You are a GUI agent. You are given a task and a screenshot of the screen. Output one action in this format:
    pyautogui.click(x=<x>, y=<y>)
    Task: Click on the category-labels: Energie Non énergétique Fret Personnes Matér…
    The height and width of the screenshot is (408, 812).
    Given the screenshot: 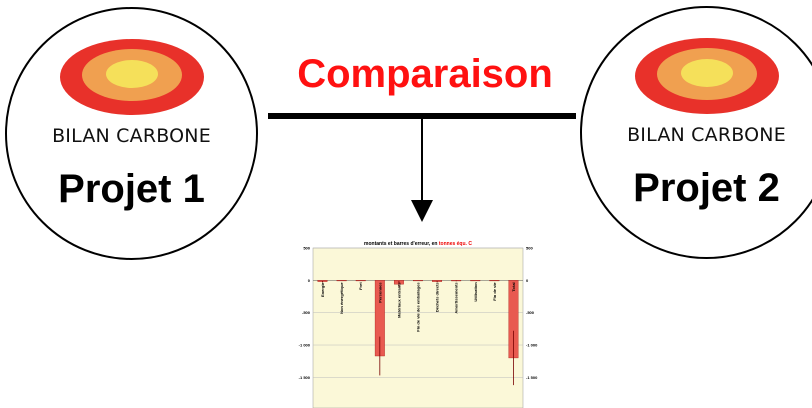 What is the action you would take?
    pyautogui.click(x=418, y=307)
    